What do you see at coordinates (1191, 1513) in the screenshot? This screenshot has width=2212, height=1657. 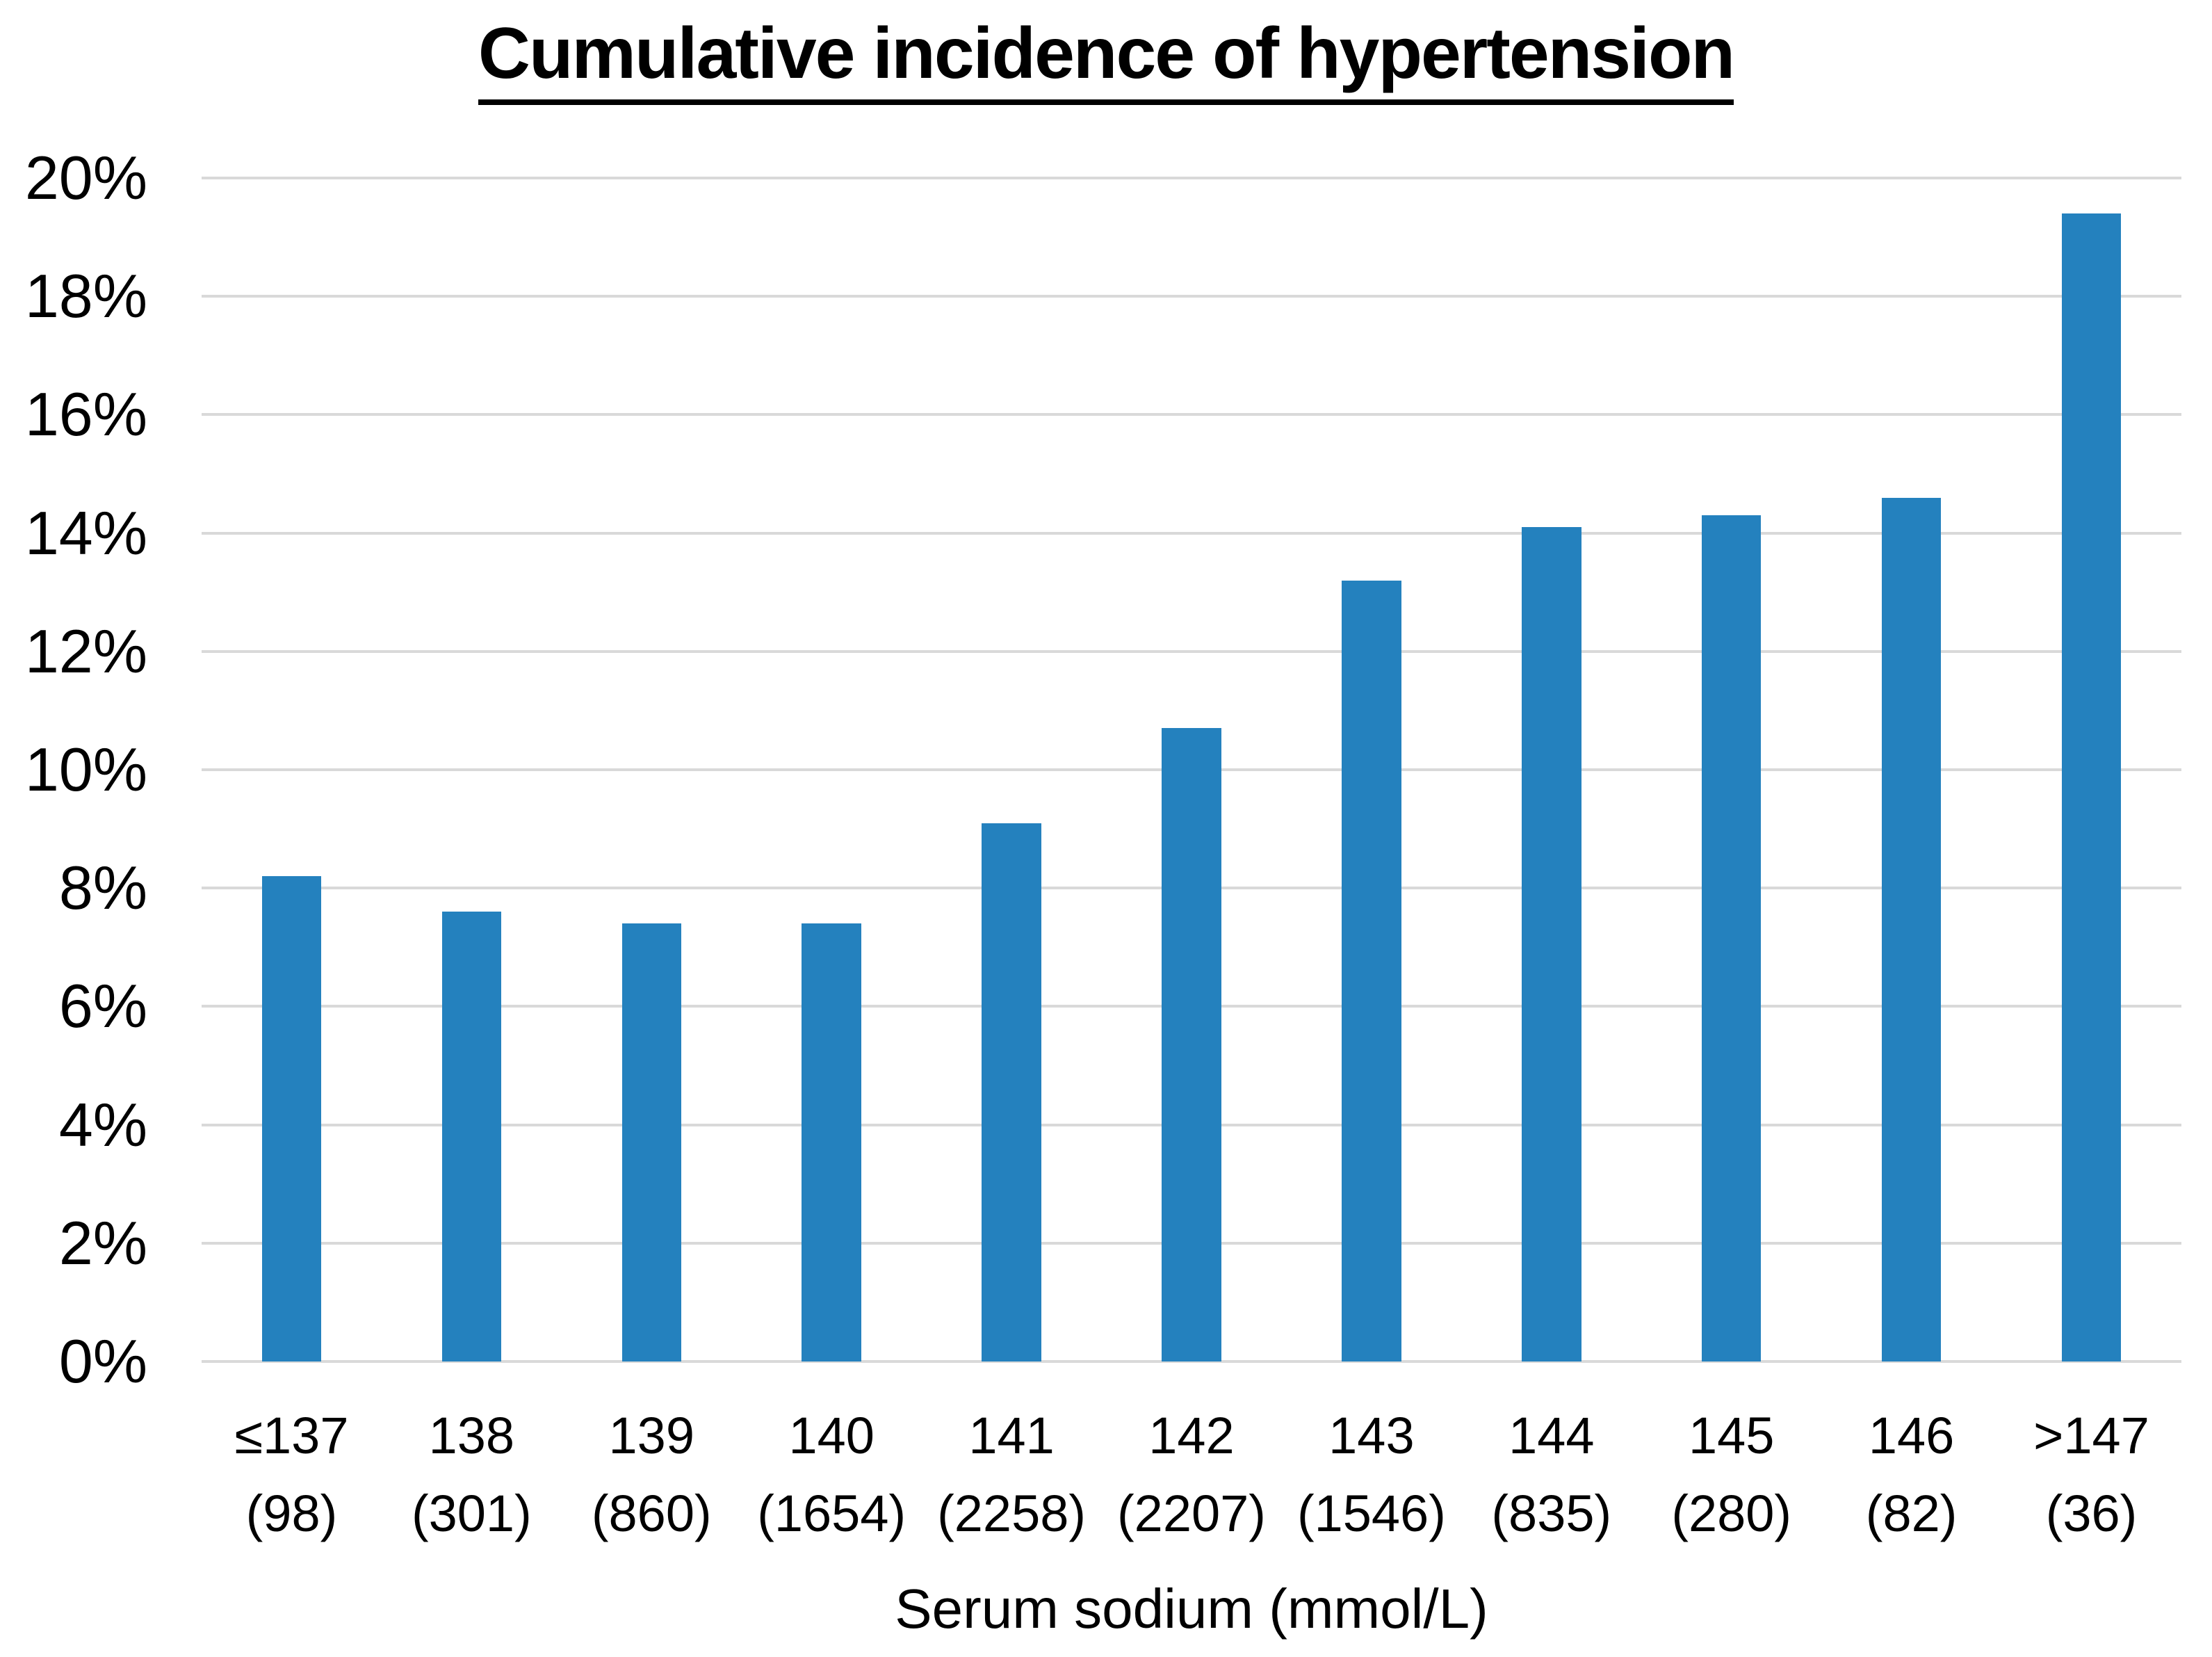 I see `x-tick-count: (2207)` at bounding box center [1191, 1513].